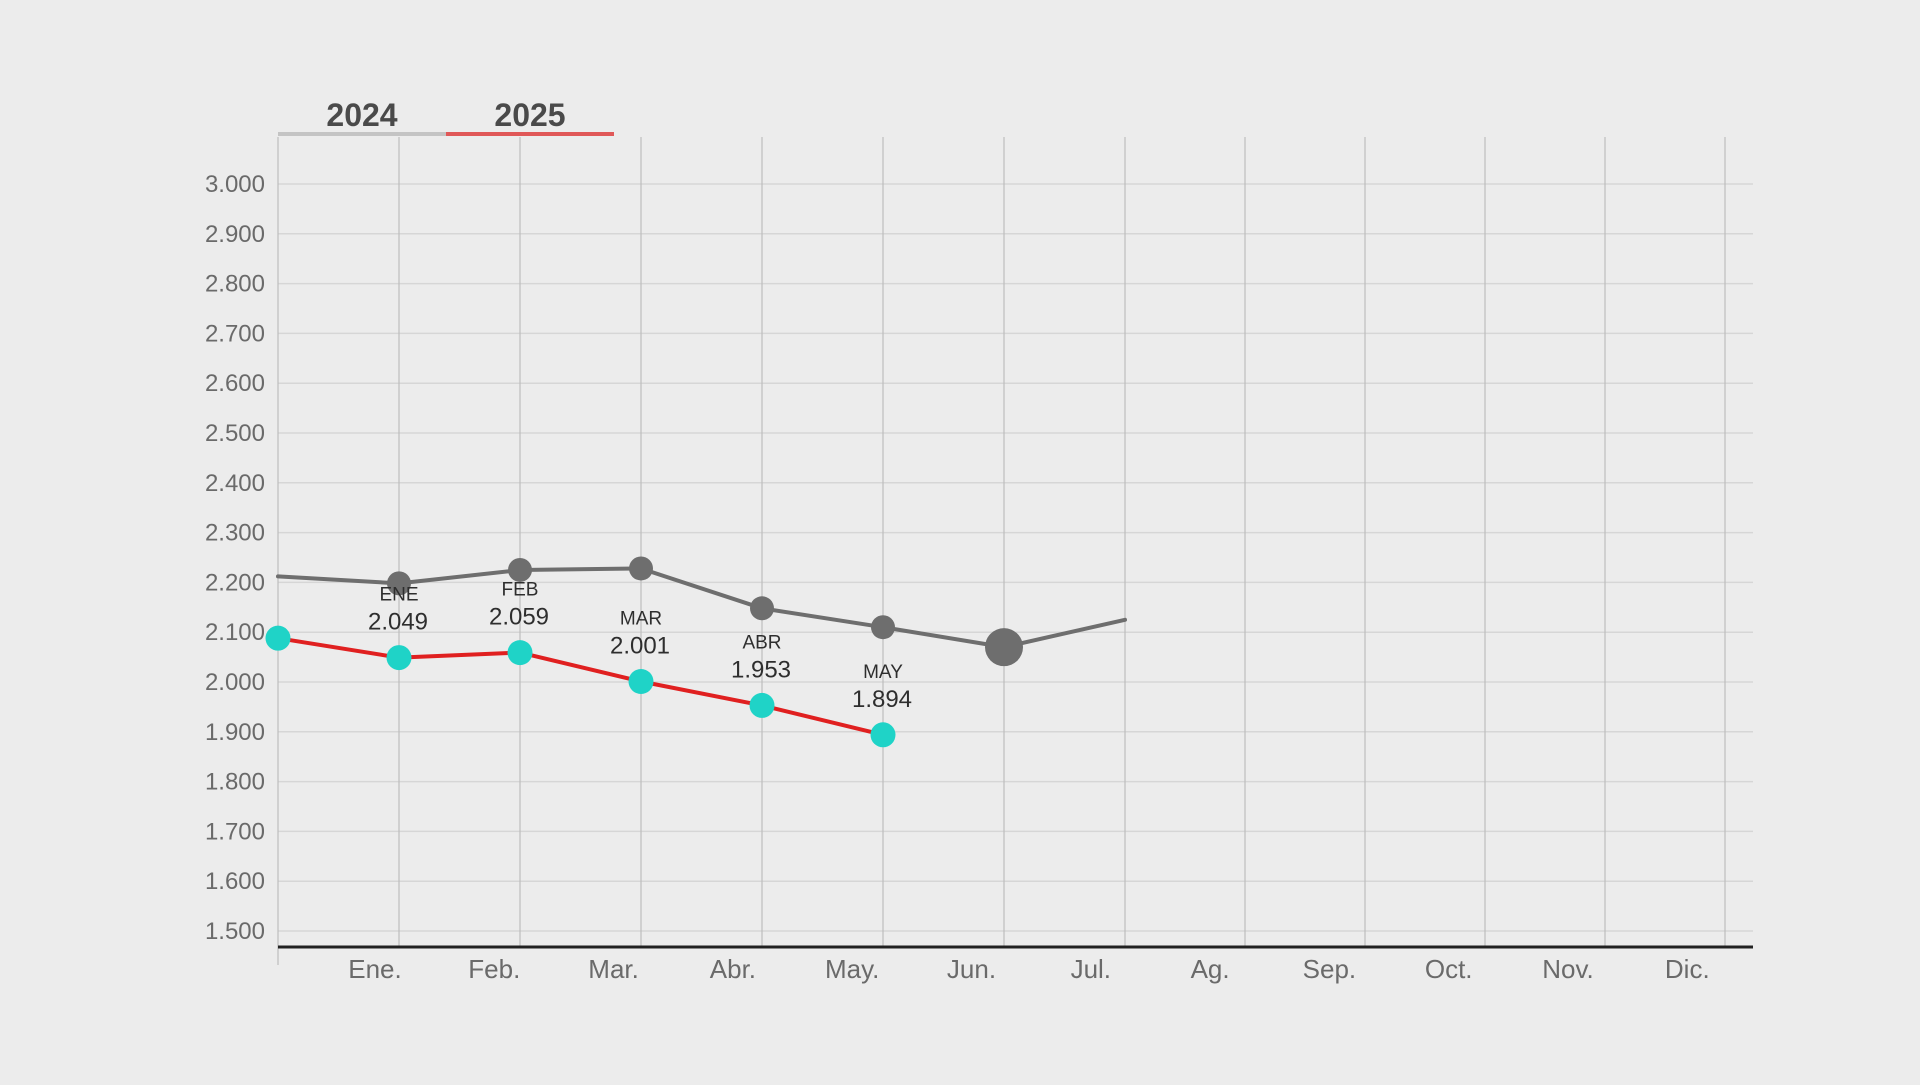 The image size is (1920, 1085). I want to click on y-tick-label: 1.600, so click(235, 881).